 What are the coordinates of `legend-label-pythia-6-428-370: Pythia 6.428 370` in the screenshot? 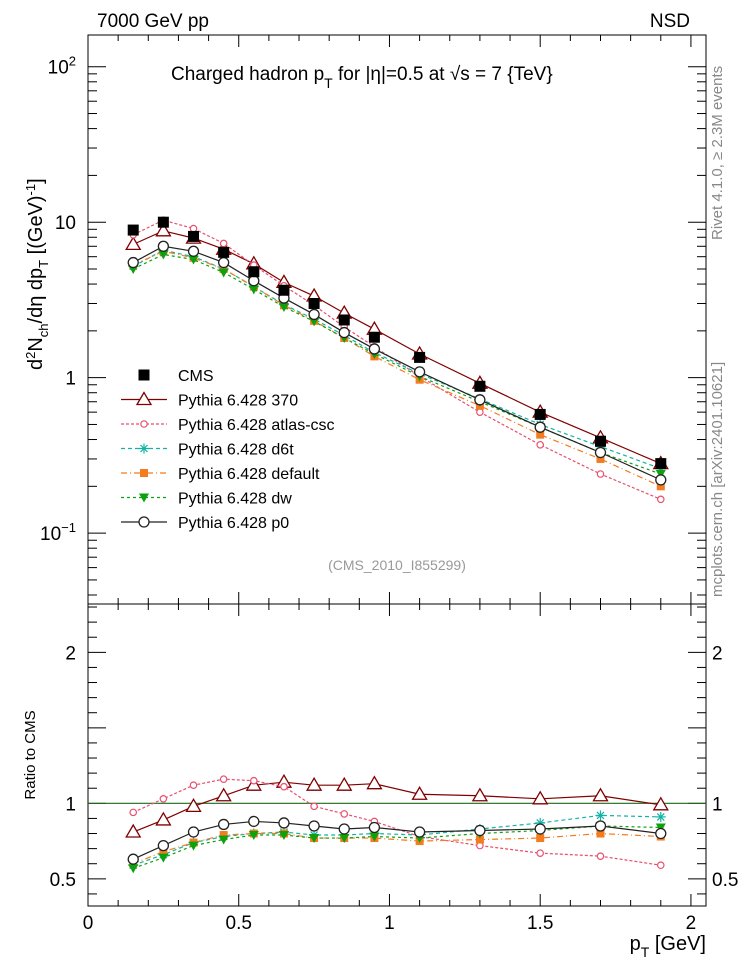 It's located at (238, 401).